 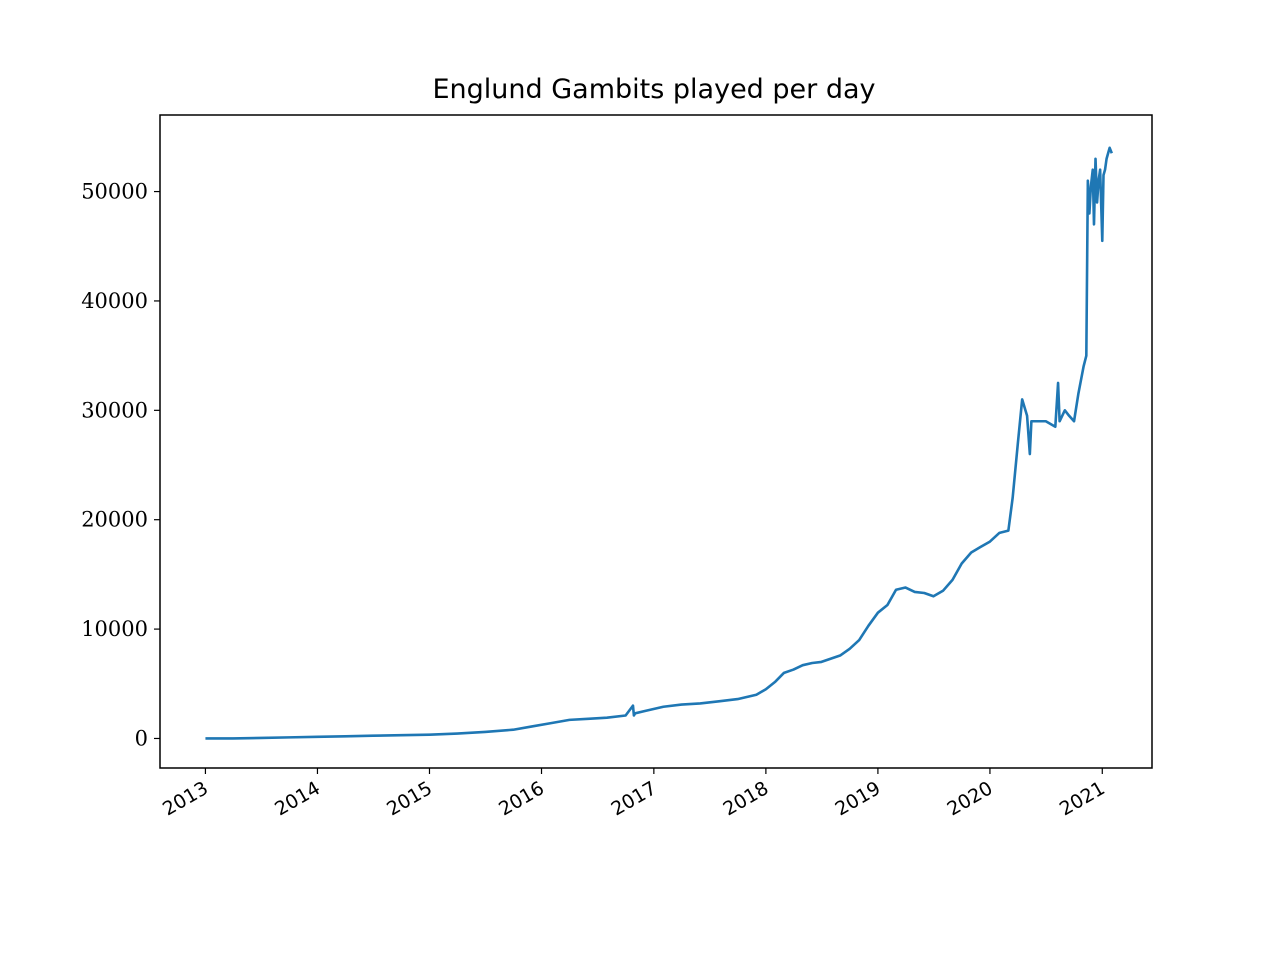 I want to click on y-tick-label: 50000, so click(x=114, y=192).